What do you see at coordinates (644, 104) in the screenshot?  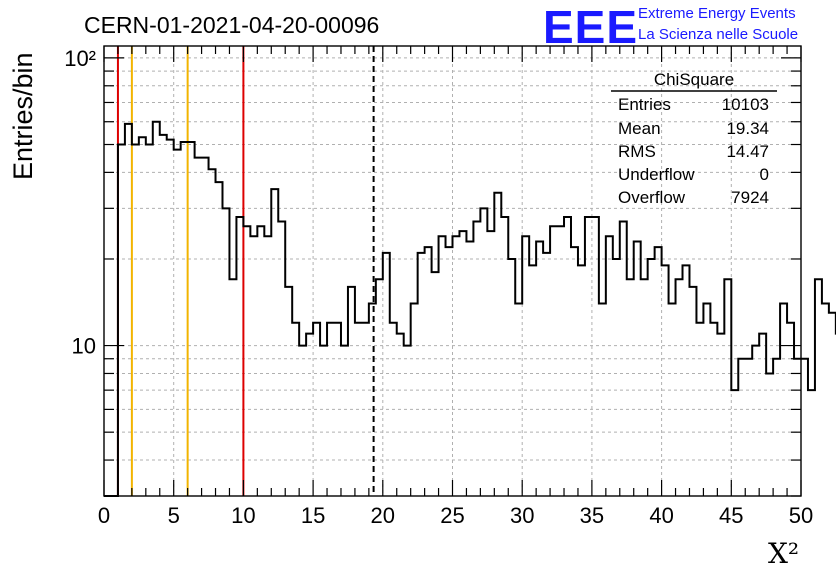 I see `stats-entries-label: Entries` at bounding box center [644, 104].